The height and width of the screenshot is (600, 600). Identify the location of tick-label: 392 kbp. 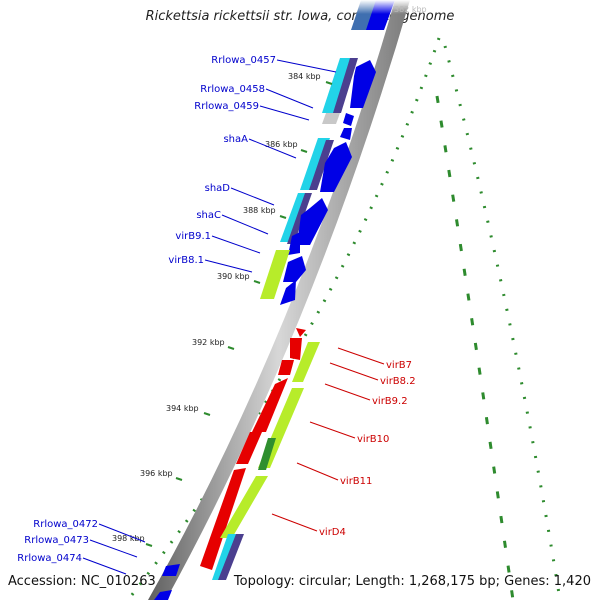
(208, 342).